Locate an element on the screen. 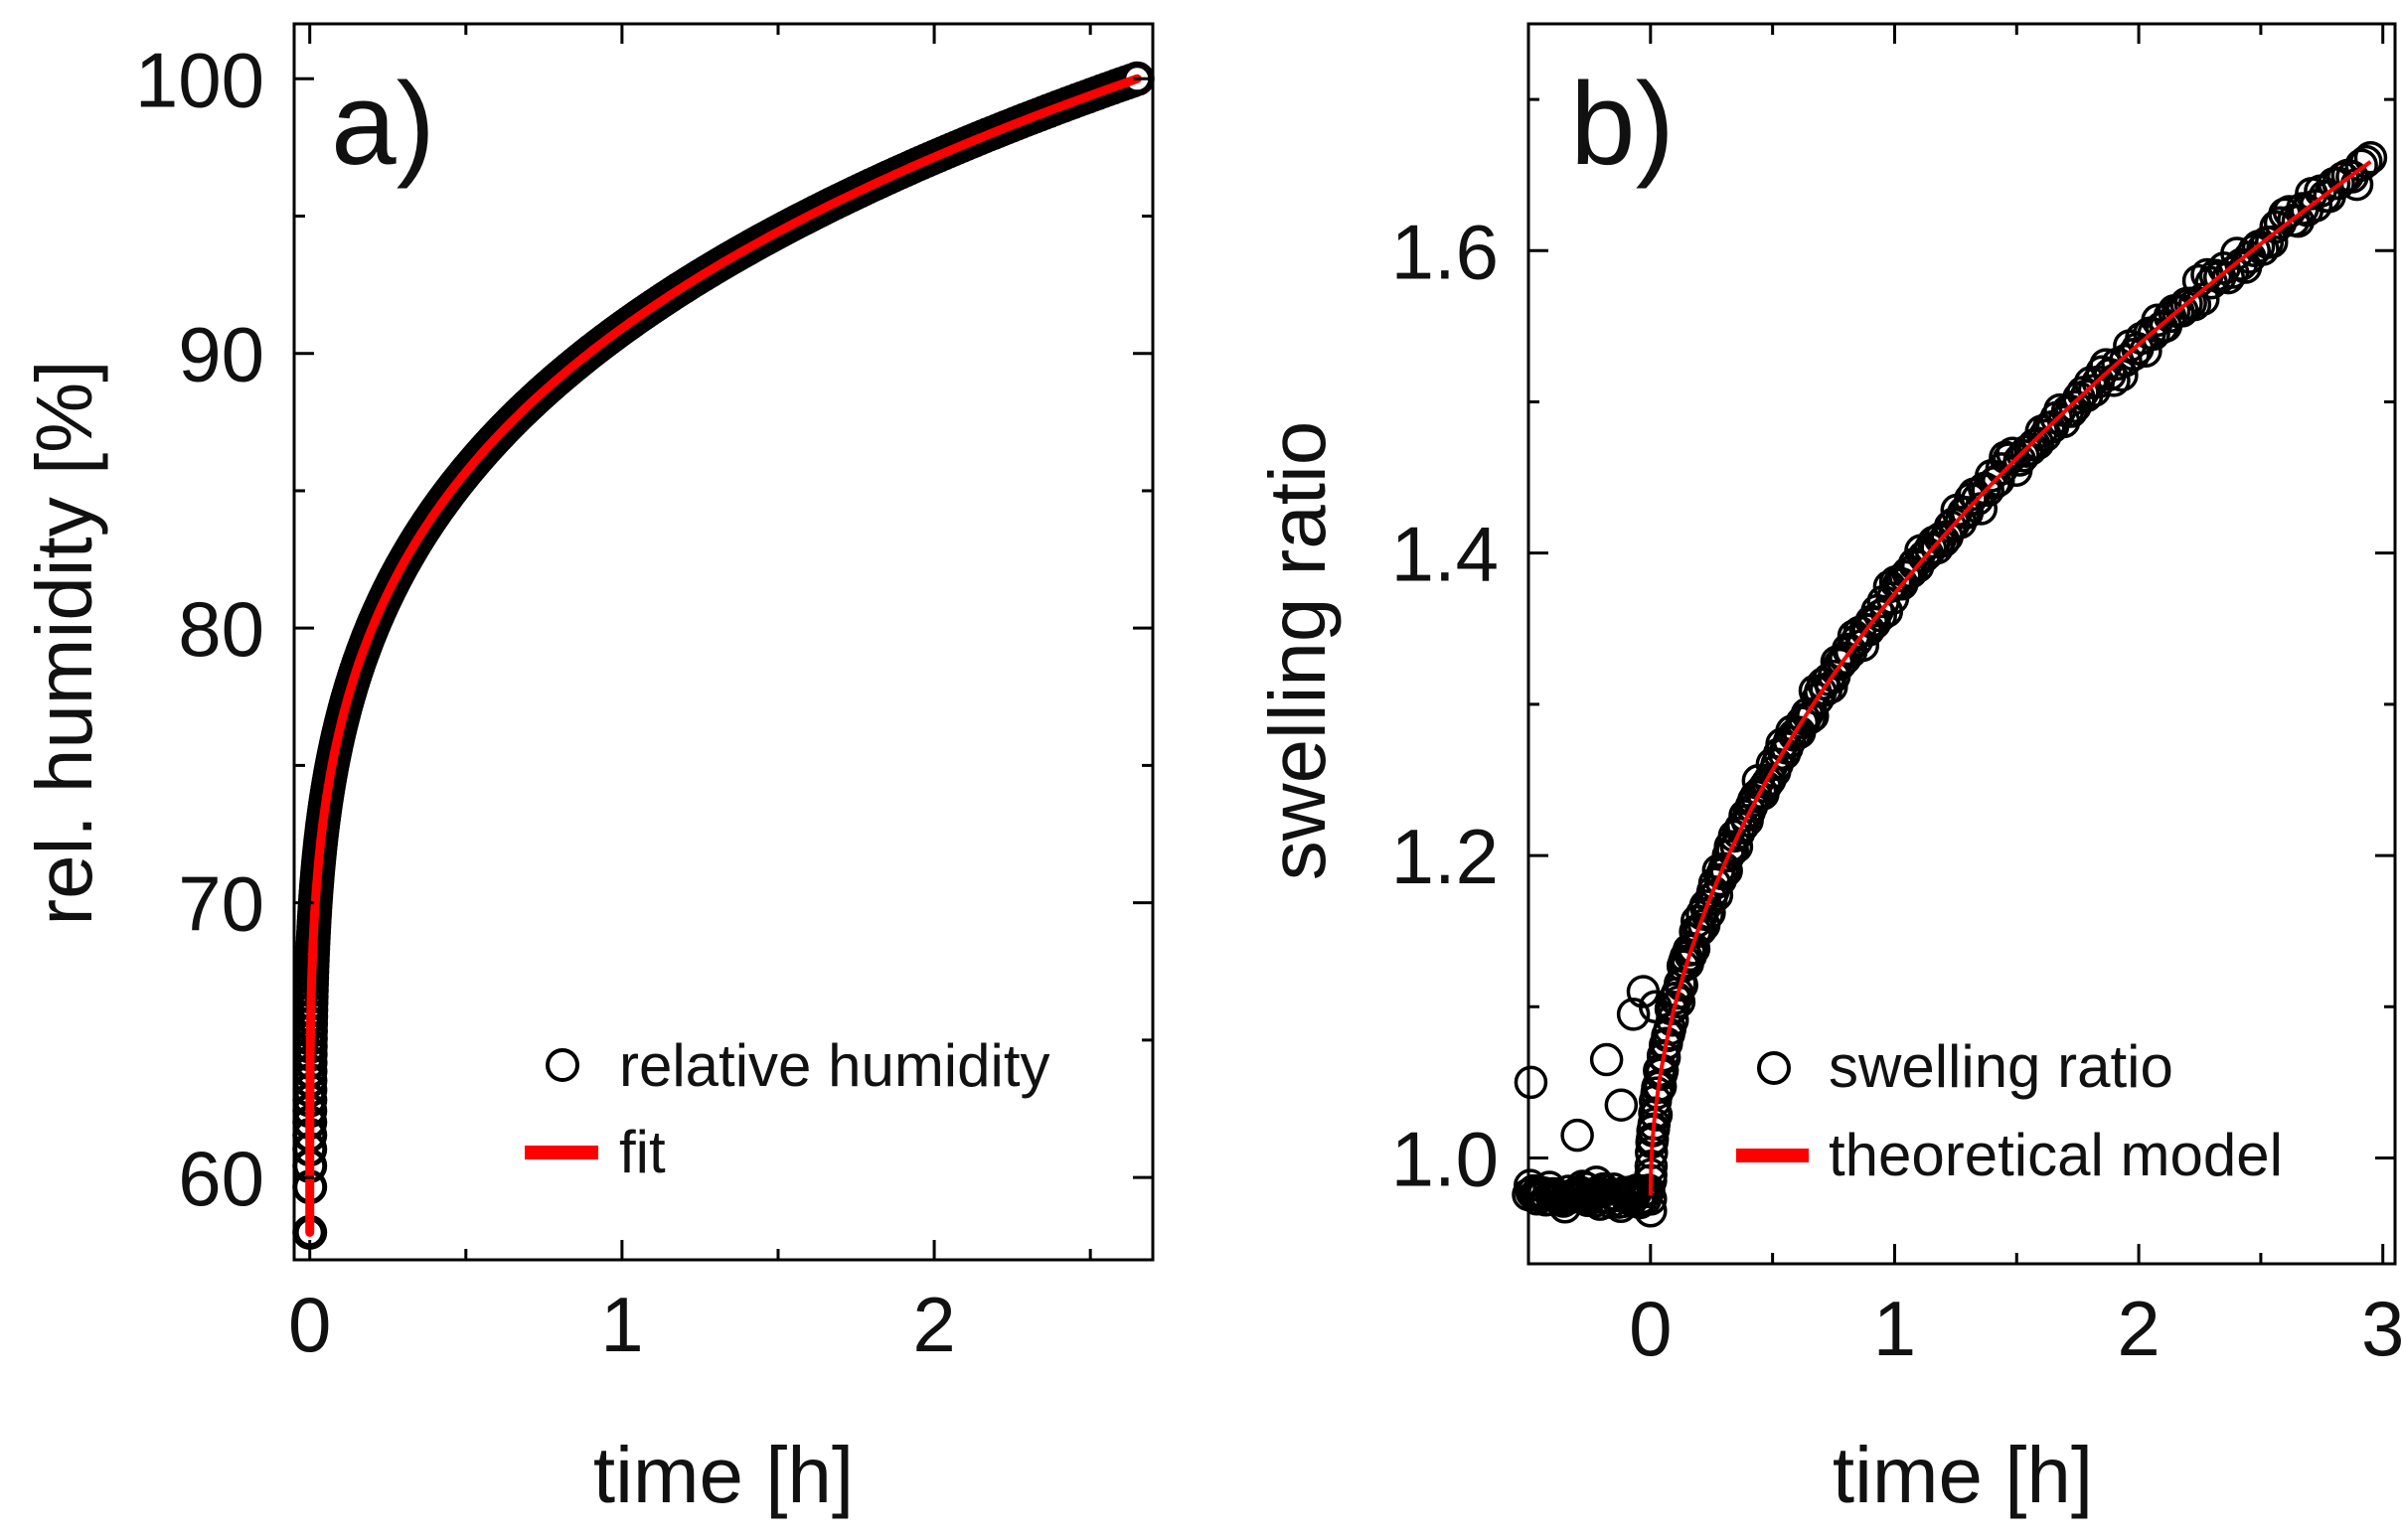 The width and height of the screenshot is (2402, 1540). panel-b-y-axis-title: swelling ratio is located at coordinates (1297, 651).